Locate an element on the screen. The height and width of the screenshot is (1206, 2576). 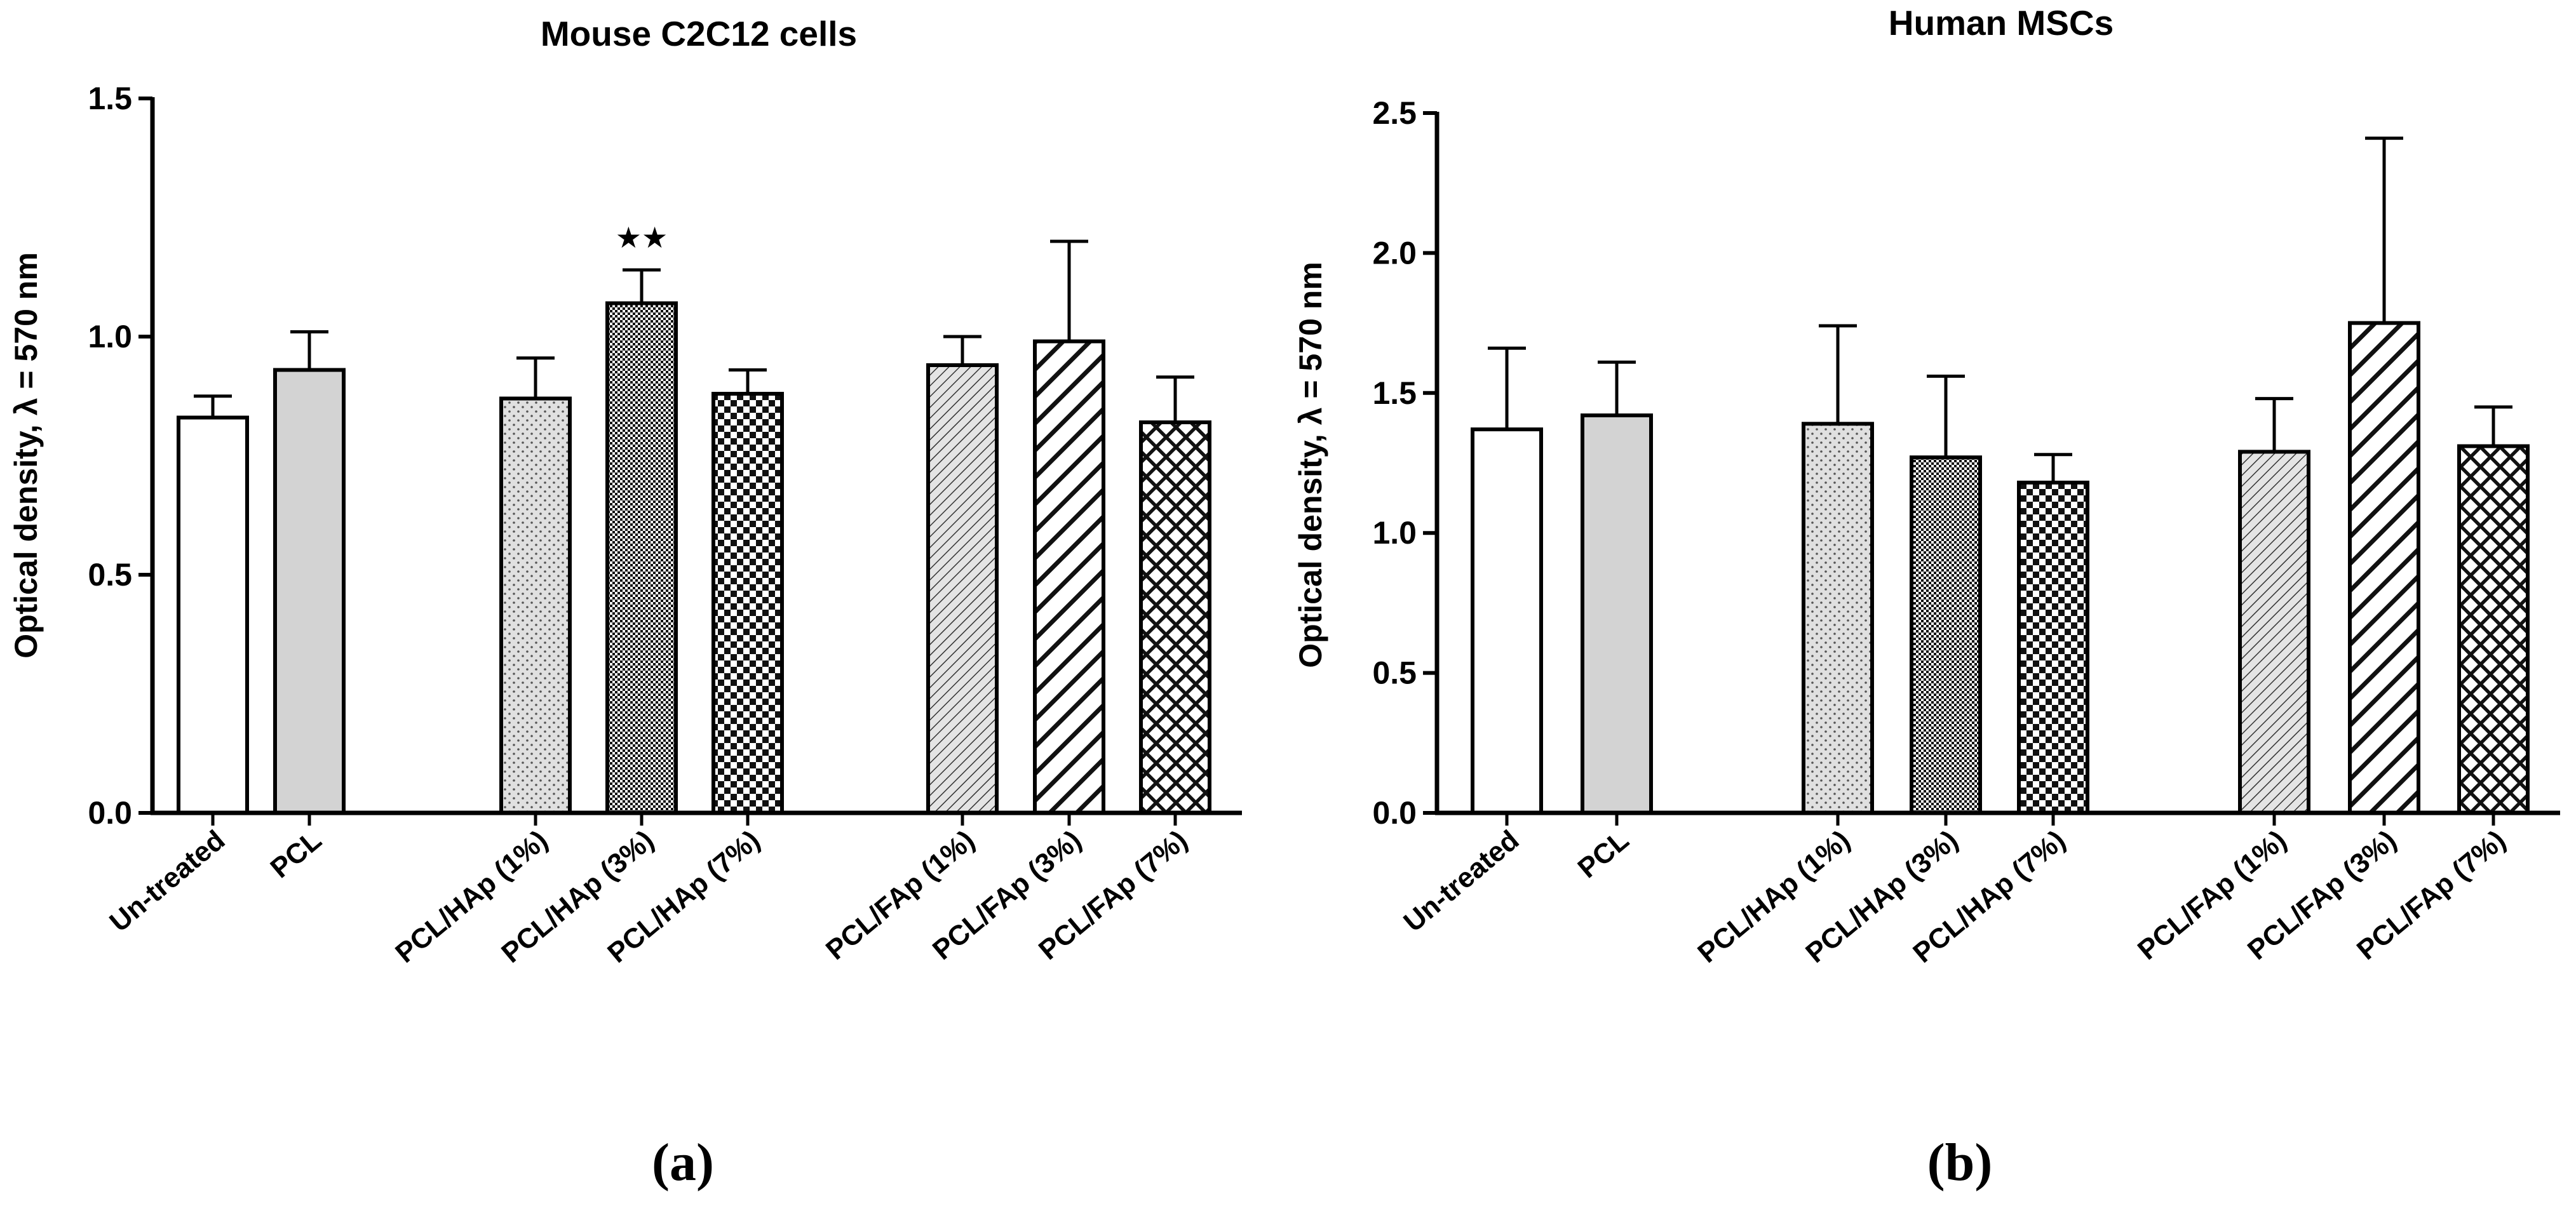
significance-annotation-0: ★★ is located at coordinates (642, 237).